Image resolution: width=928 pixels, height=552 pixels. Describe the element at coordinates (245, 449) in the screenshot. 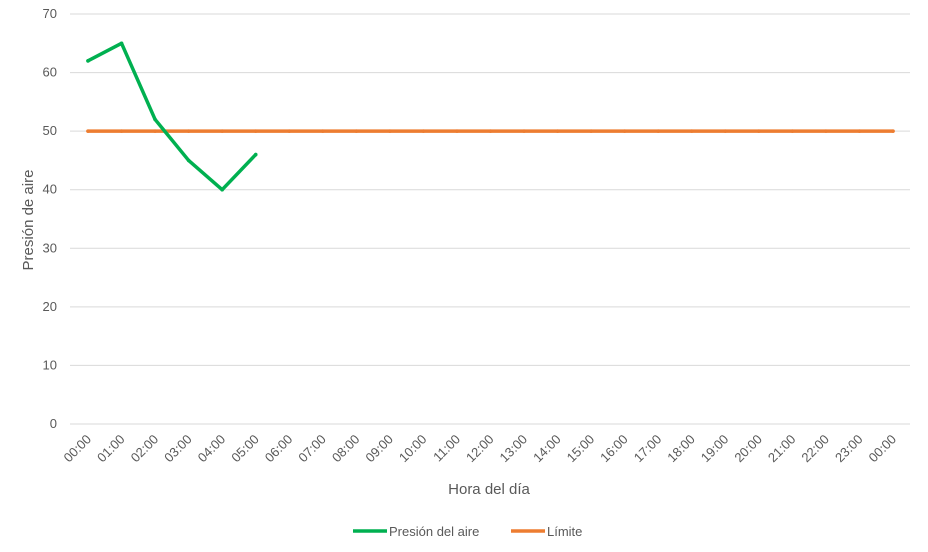

I see `x-tick-label: 05:00` at that location.